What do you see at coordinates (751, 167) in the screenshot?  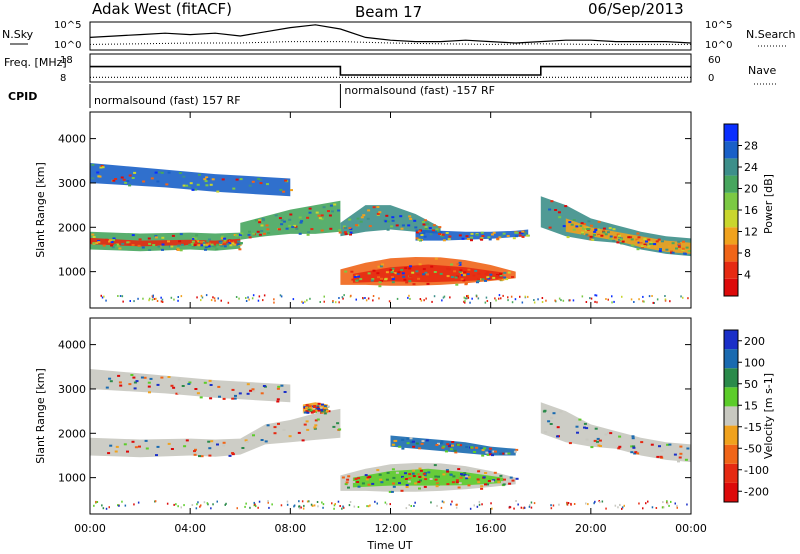 I see `power-cbar-label-5: 24` at bounding box center [751, 167].